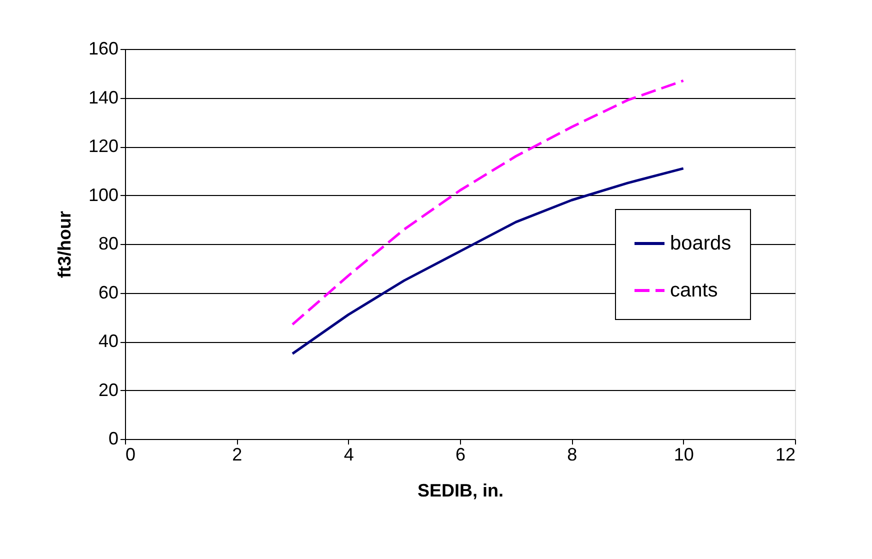 The width and height of the screenshot is (872, 559). Describe the element at coordinates (460, 490) in the screenshot. I see `x-axis-title: SEDIB, in.` at that location.